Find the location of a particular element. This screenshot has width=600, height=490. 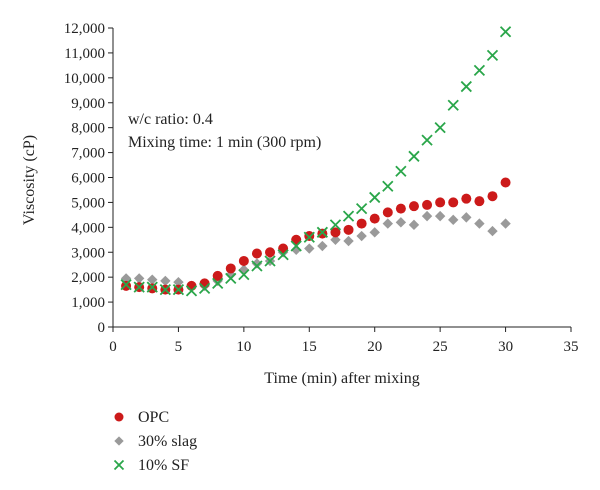

x-axis-title: Time (min) after mixing is located at coordinates (341, 378).